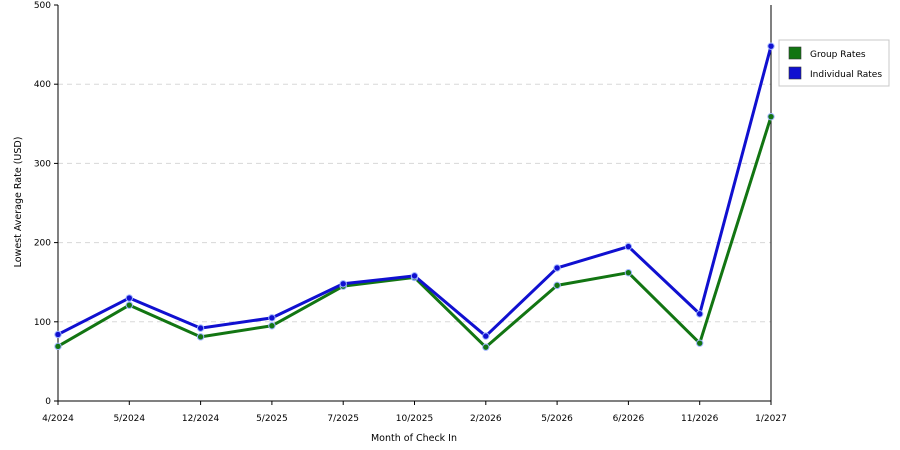 The height and width of the screenshot is (450, 900). Describe the element at coordinates (846, 75) in the screenshot. I see `legend-label-individual-rates: Individual Rates` at that location.